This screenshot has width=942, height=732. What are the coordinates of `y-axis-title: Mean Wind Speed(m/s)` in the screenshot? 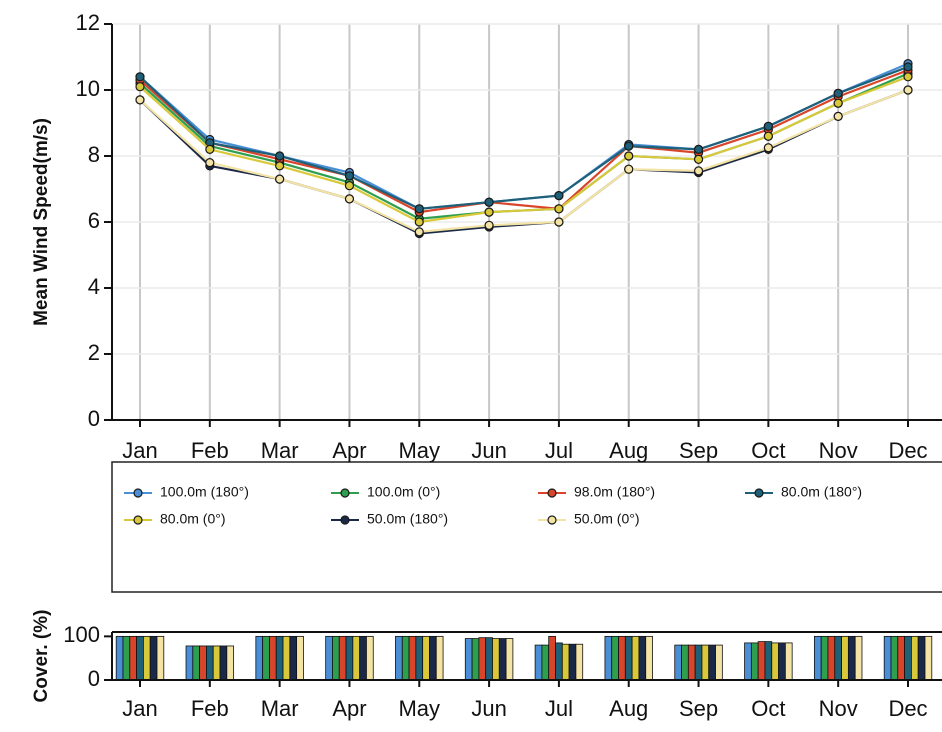 It's located at (41, 222).